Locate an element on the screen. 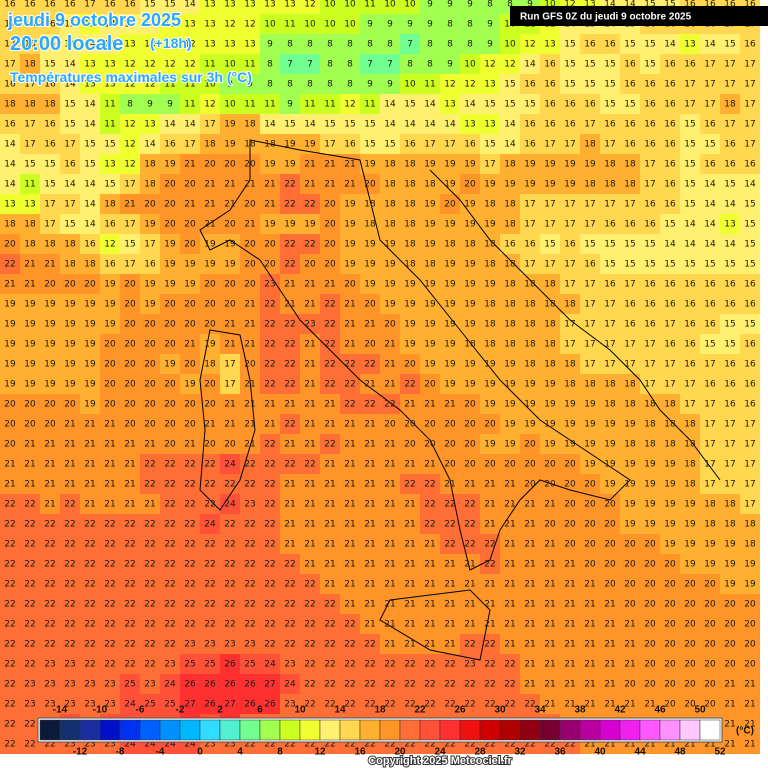 The height and width of the screenshot is (768, 768). legend-label: 18 is located at coordinates (380, 710).